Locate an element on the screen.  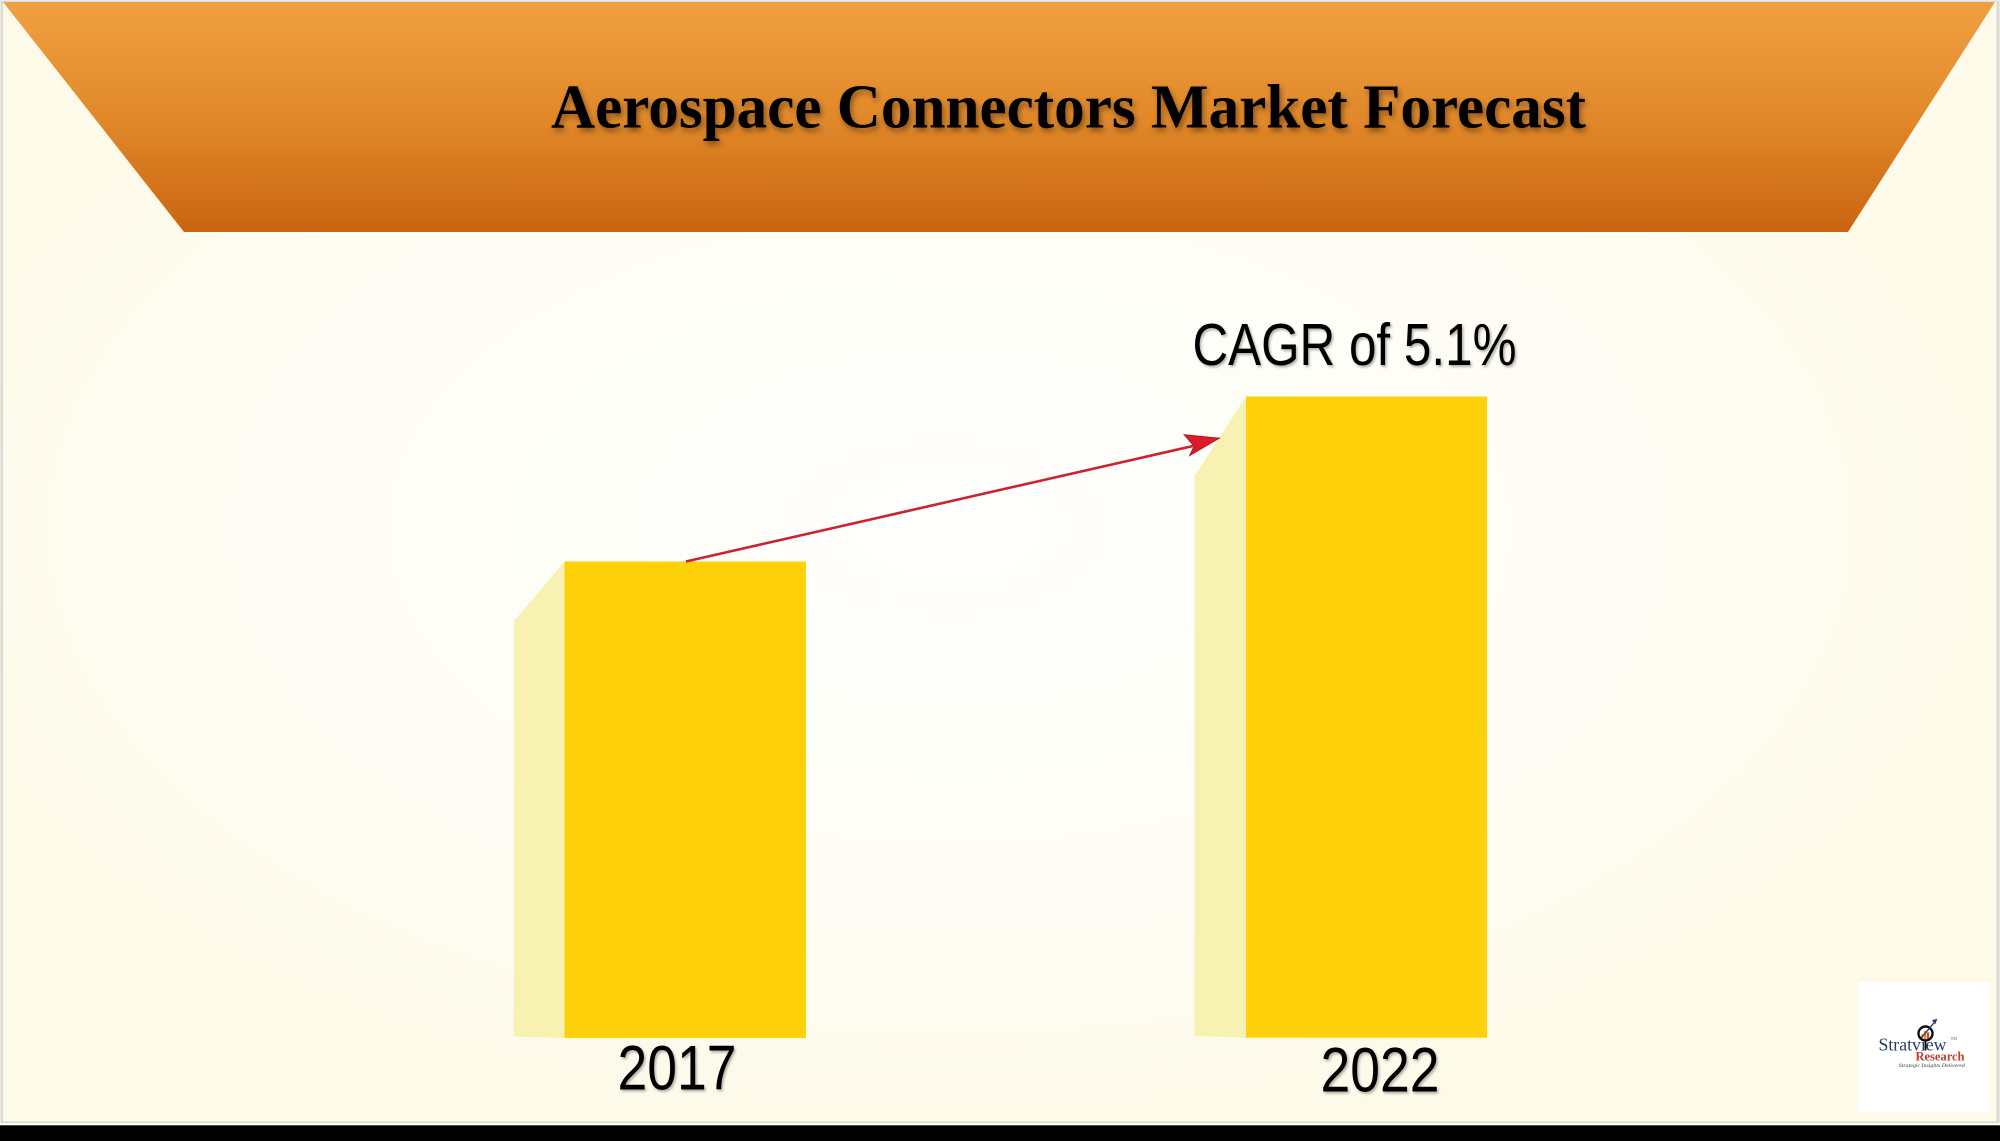
svg-text: CAGR of 5.1% is located at coordinates (1355, 344).